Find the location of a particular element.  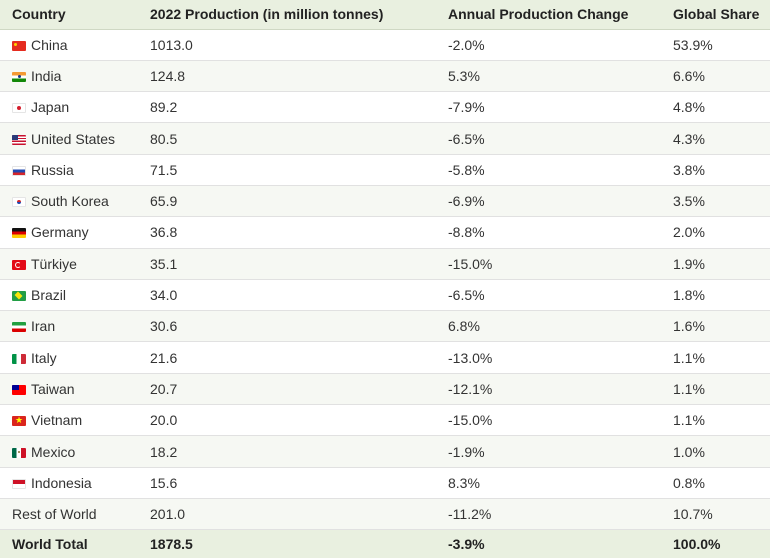

production-cell: 15.6 is located at coordinates (287, 483).